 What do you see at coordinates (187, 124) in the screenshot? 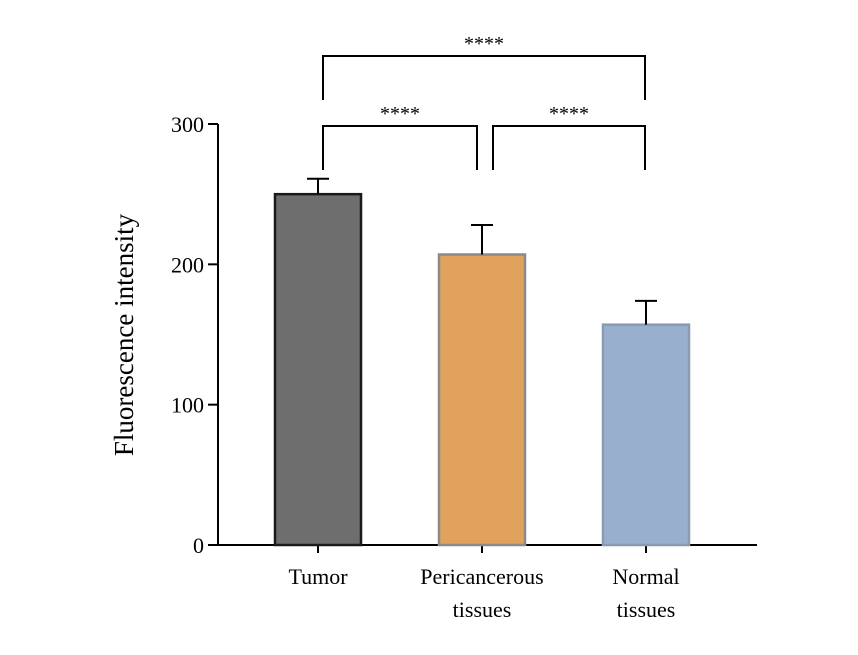
I see `y-tick-label: 300` at bounding box center [187, 124].